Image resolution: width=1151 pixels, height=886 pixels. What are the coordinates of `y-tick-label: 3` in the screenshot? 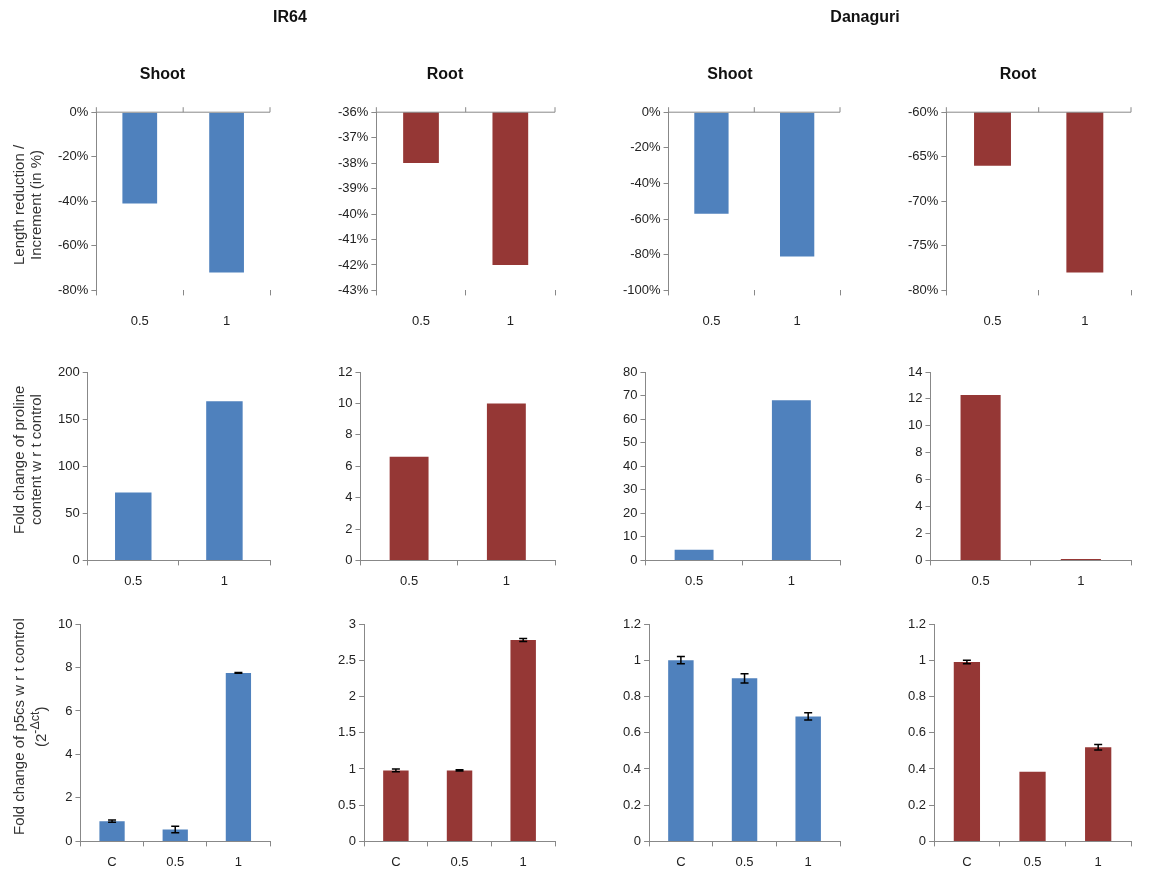 It's located at (352, 623).